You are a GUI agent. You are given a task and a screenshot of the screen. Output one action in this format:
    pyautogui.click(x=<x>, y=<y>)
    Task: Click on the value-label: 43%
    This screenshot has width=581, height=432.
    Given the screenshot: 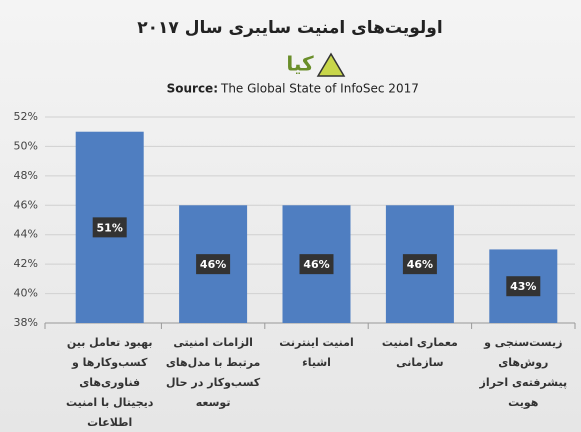 What is the action you would take?
    pyautogui.click(x=523, y=286)
    